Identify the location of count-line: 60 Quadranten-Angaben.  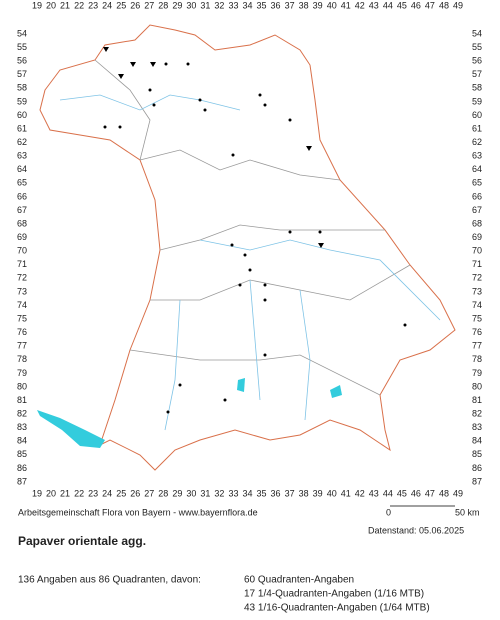
(299, 580).